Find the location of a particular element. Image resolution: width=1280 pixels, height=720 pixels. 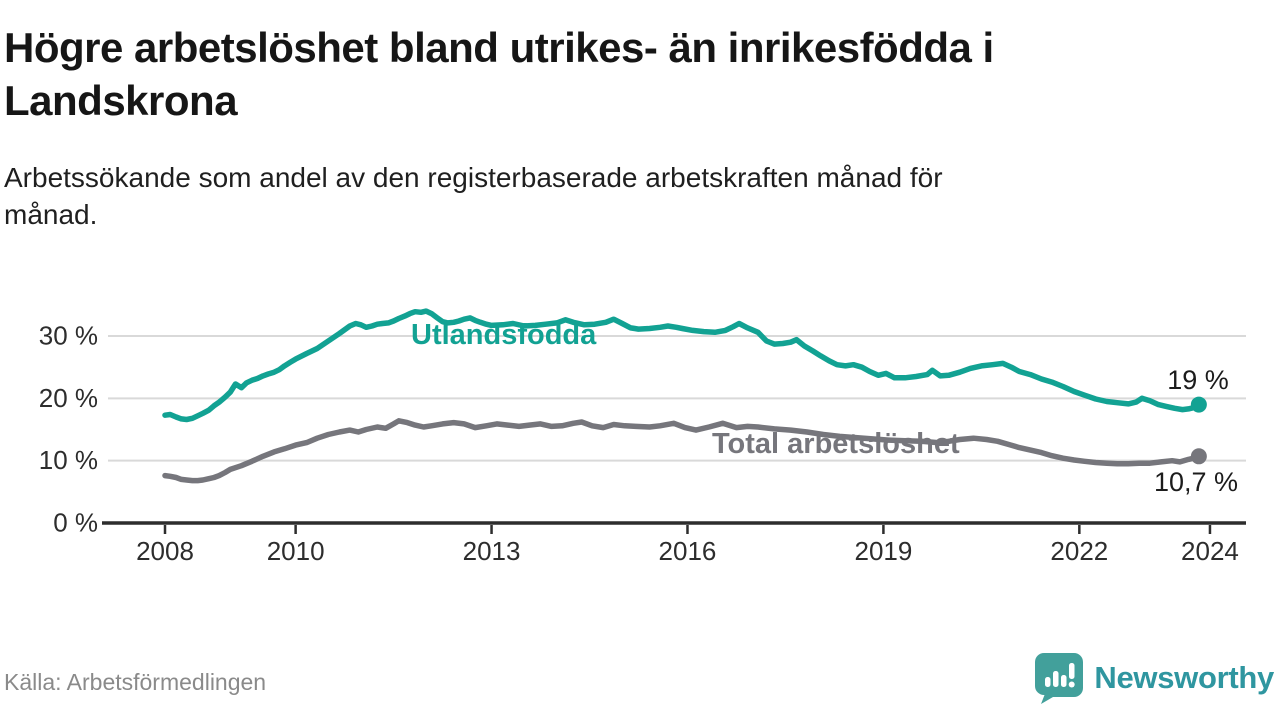

x-axis-tick-label: 2022 is located at coordinates (1079, 551).